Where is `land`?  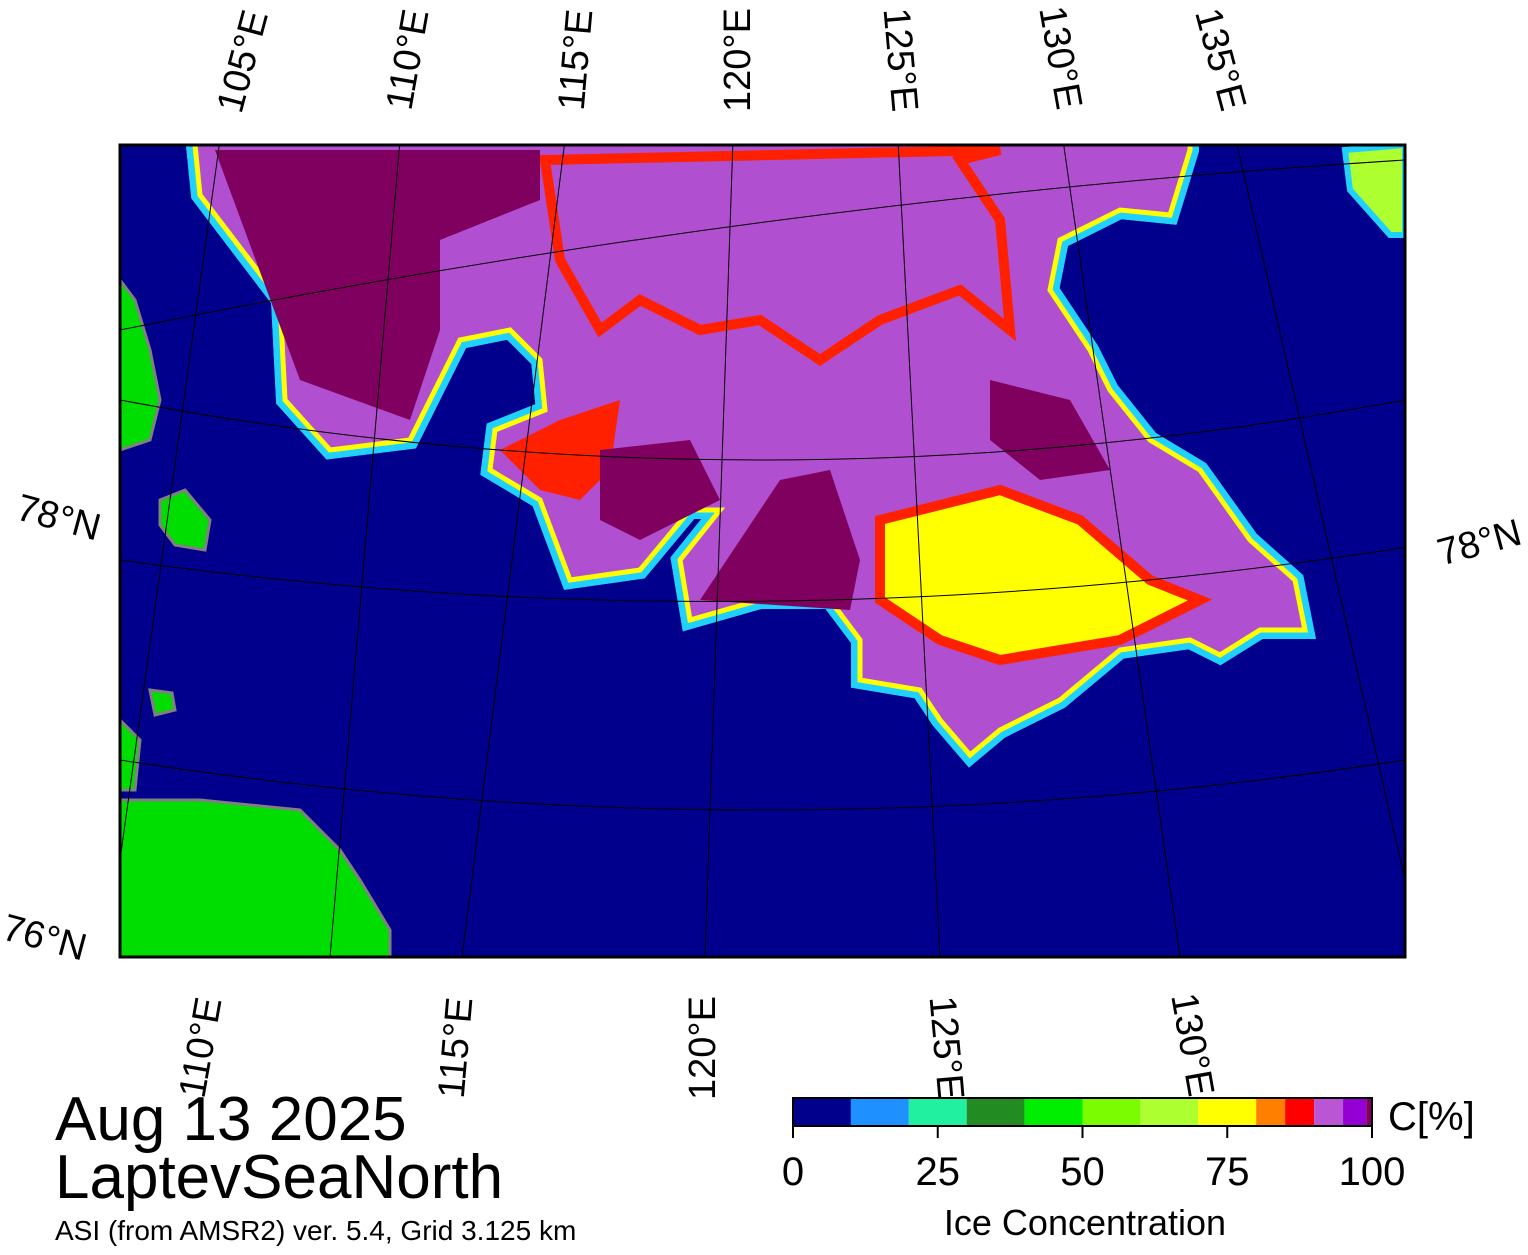 land is located at coordinates (256, 617).